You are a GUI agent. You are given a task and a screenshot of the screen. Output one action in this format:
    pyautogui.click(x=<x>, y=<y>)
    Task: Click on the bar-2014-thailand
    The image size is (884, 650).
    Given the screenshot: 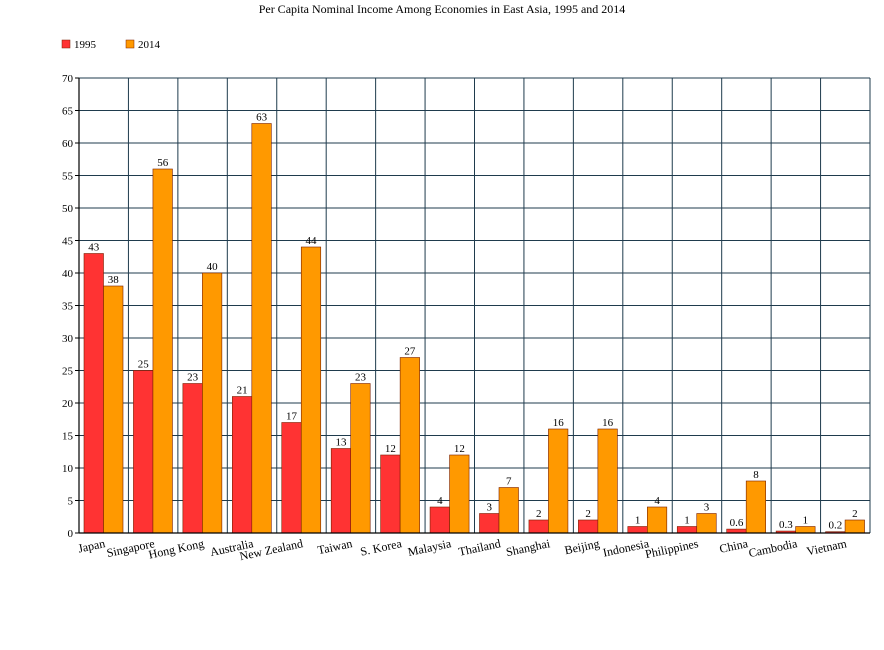 What is the action you would take?
    pyautogui.click(x=508, y=510)
    